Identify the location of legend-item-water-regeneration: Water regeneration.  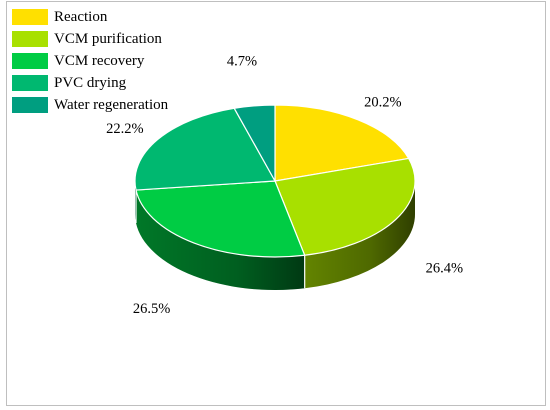
(90, 105).